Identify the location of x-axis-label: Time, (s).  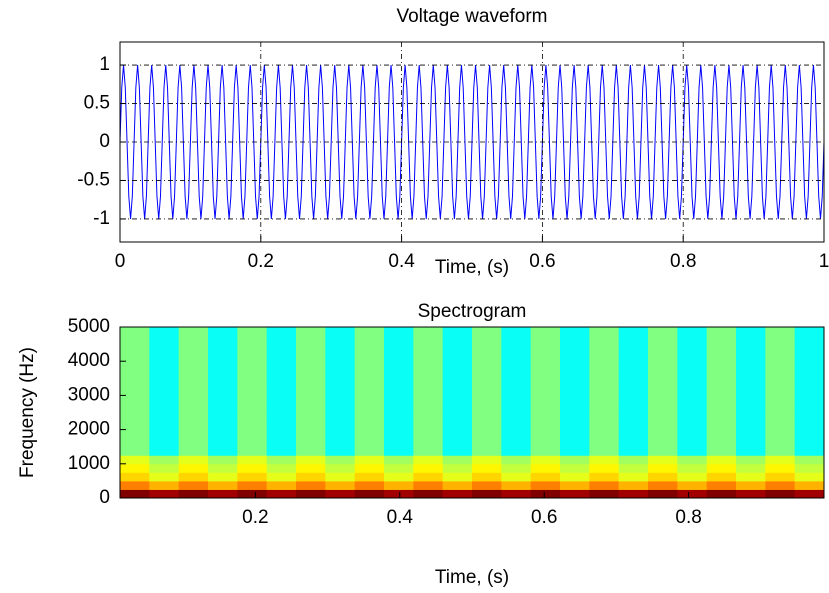
(472, 267).